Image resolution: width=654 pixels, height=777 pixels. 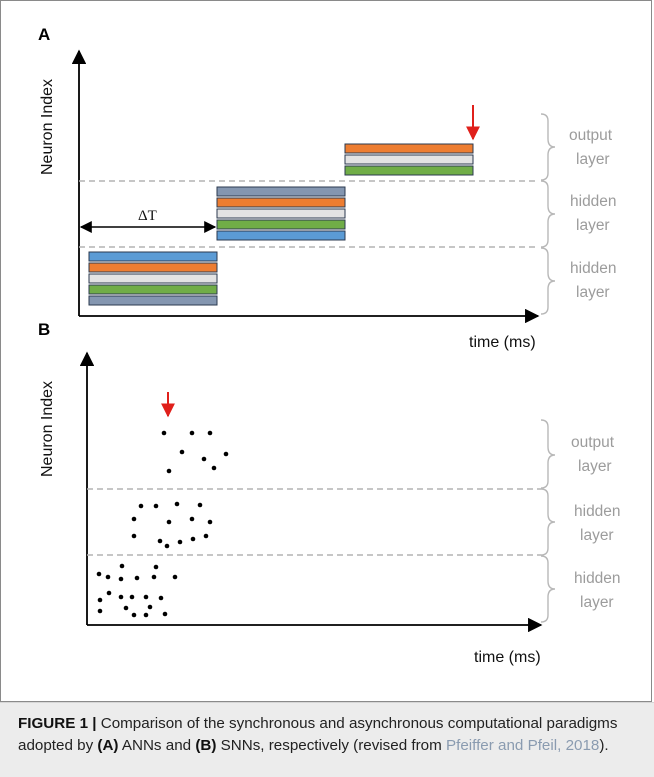 I want to click on figure-label: FIGURE 1 |, so click(x=57, y=723).